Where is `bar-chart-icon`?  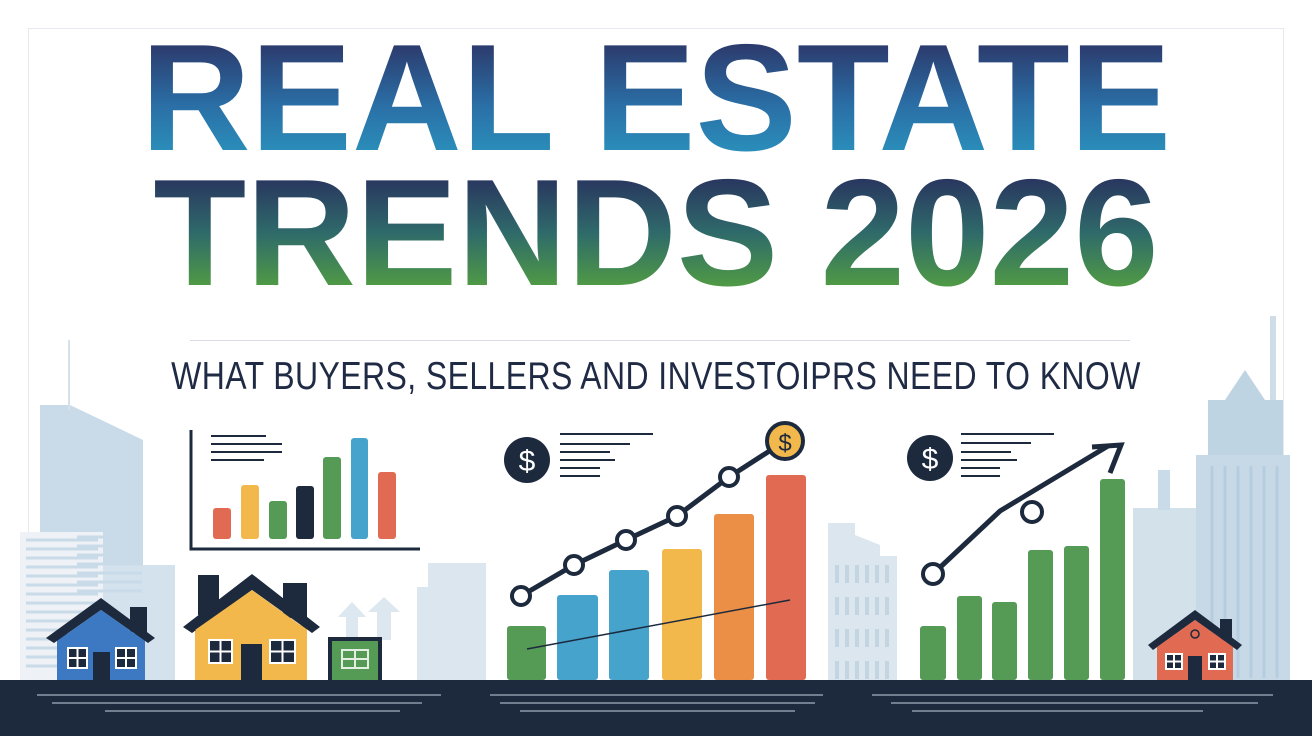 bar-chart-icon is located at coordinates (304, 490).